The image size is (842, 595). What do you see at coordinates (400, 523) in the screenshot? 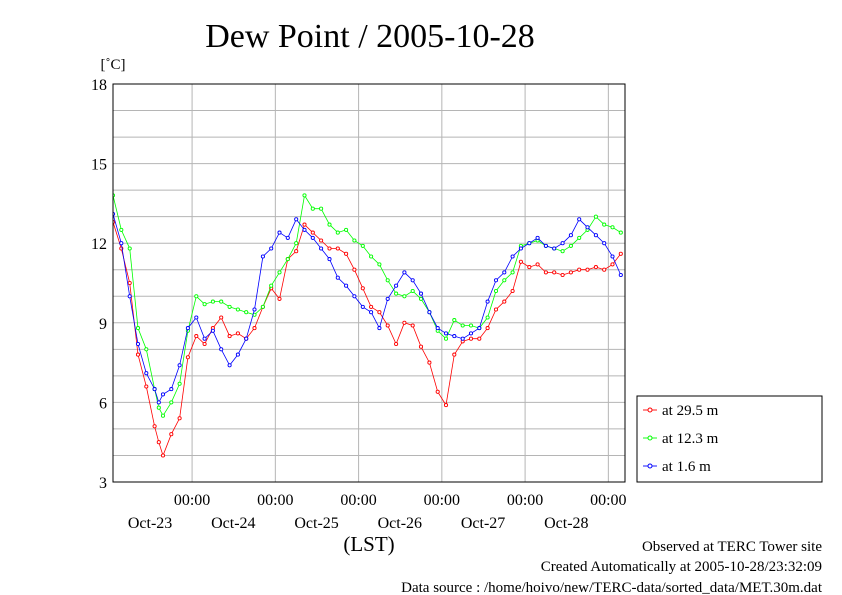
I see `x-tick-date: Oct-26` at bounding box center [400, 523].